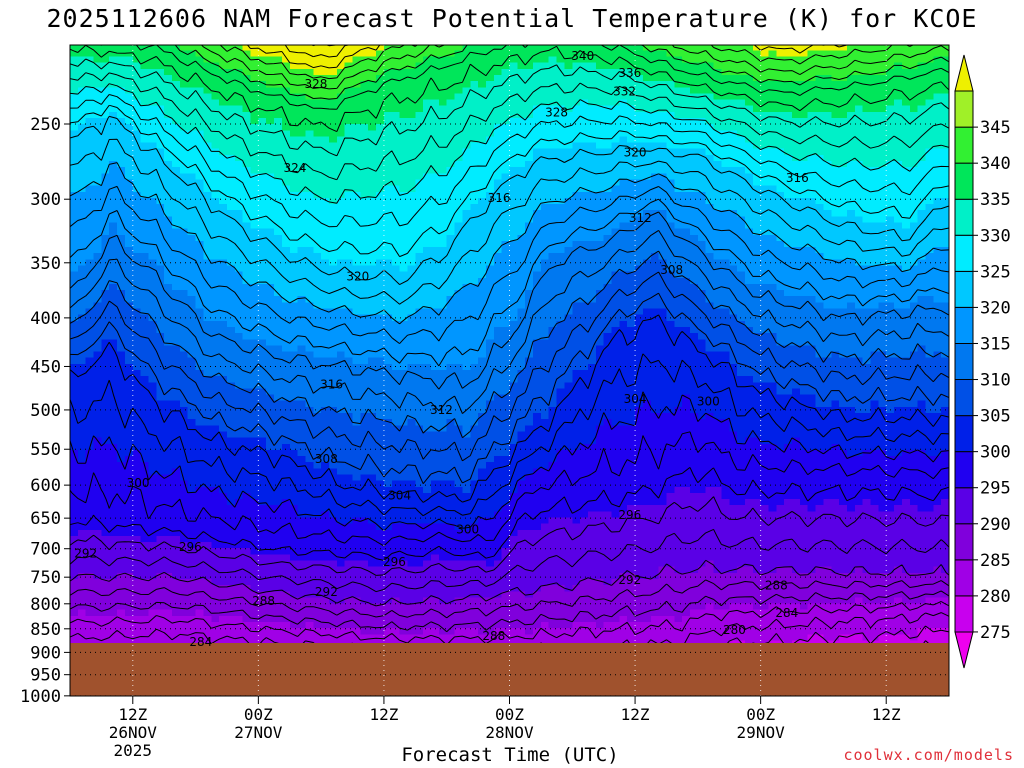 Image resolution: width=1024 pixels, height=768 pixels. Describe the element at coordinates (133, 732) in the screenshot. I see `x-tick-label: 26NOV` at that location.